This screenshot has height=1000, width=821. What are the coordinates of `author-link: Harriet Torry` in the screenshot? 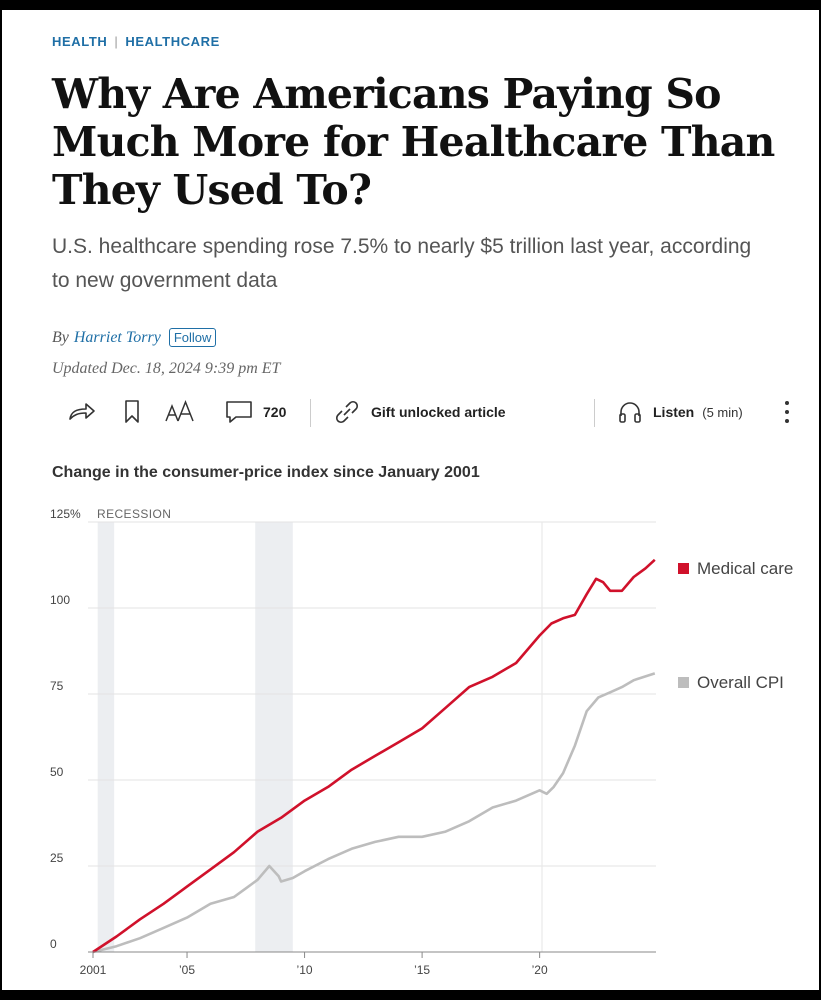 It's located at (117, 337).